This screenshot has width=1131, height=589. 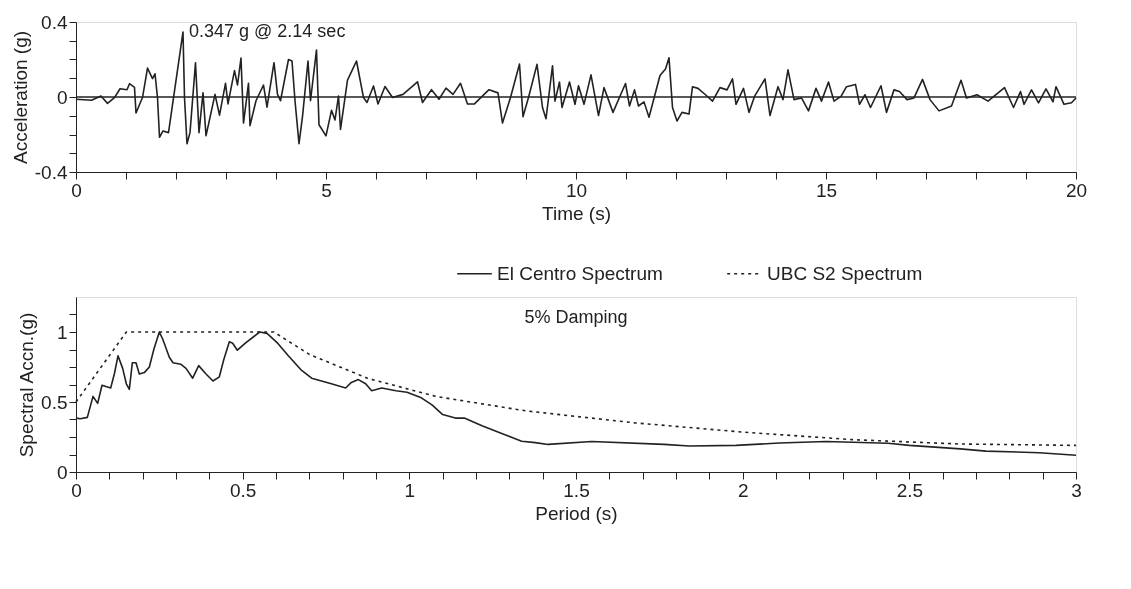 What do you see at coordinates (910, 490) in the screenshot?
I see `x-tick-label: 2.5` at bounding box center [910, 490].